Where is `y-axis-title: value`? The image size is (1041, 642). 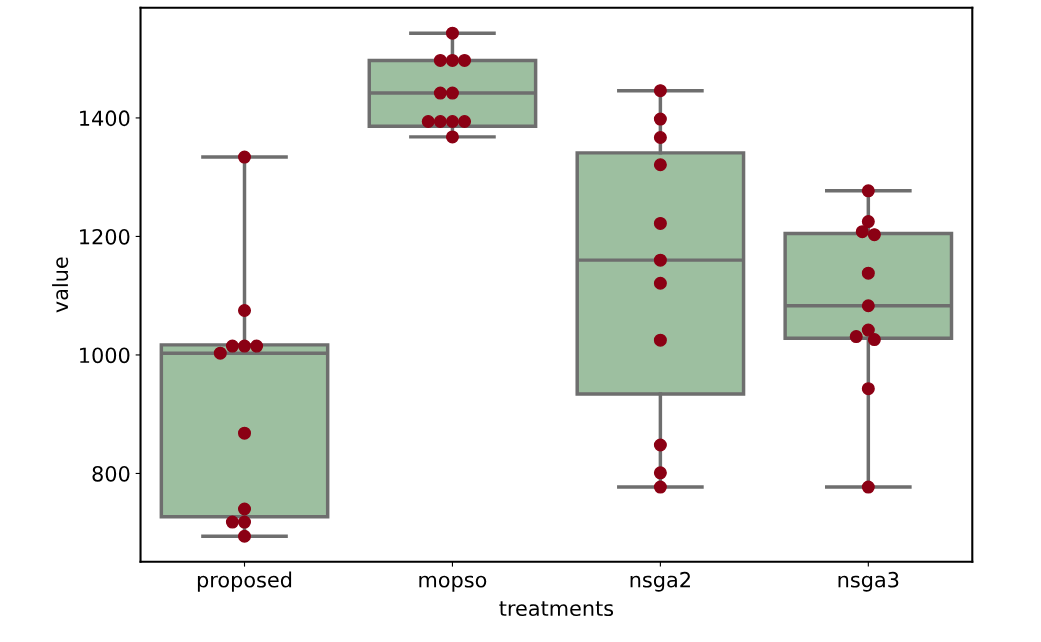
y-axis-title: value is located at coordinates (60, 285).